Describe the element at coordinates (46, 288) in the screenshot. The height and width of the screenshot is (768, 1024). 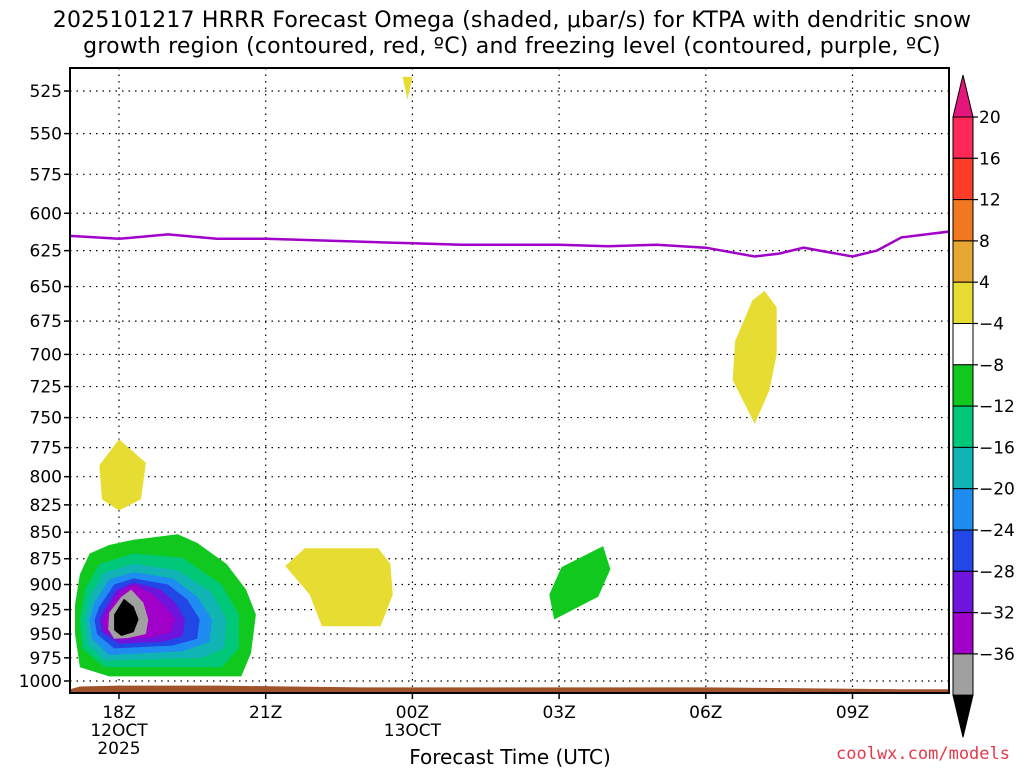
I see `y-tick-label: 650` at that location.